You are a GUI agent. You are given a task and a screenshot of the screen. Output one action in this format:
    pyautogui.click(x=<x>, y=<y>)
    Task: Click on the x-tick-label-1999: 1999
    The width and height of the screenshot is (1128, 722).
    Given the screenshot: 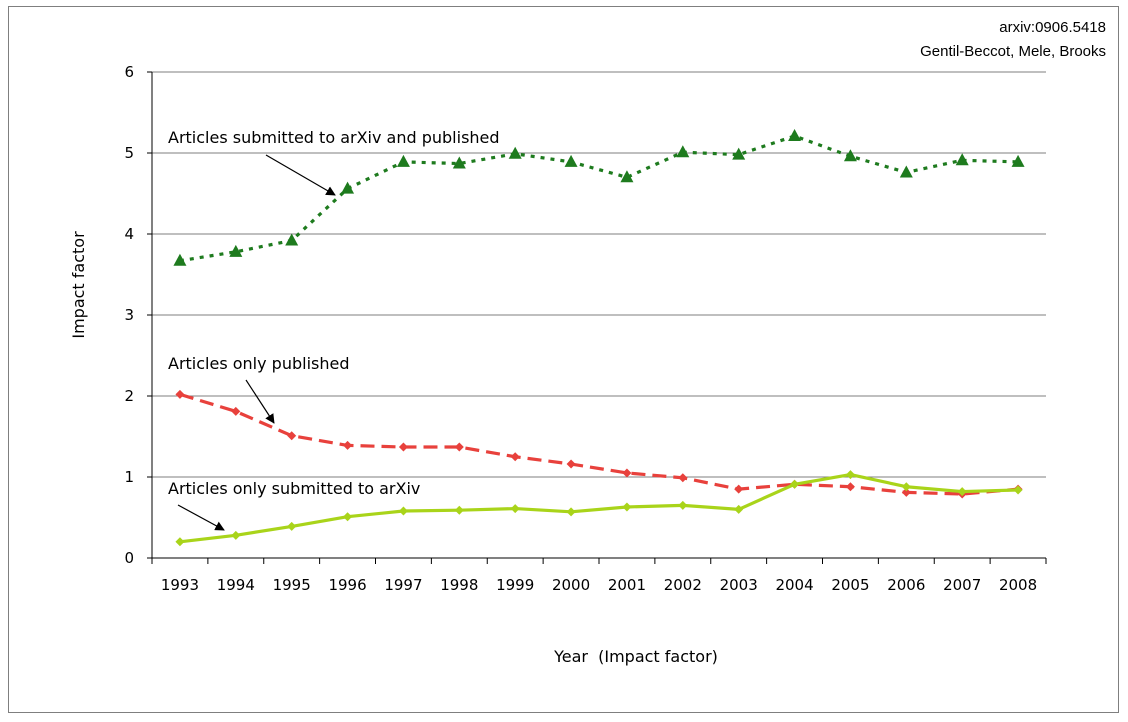 What is the action you would take?
    pyautogui.click(x=515, y=585)
    